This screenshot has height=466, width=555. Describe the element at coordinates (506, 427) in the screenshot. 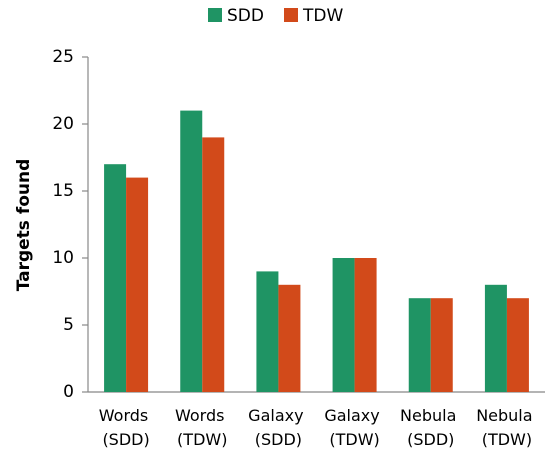

I see `x-tick-label: Nebula (TDW)` at that location.